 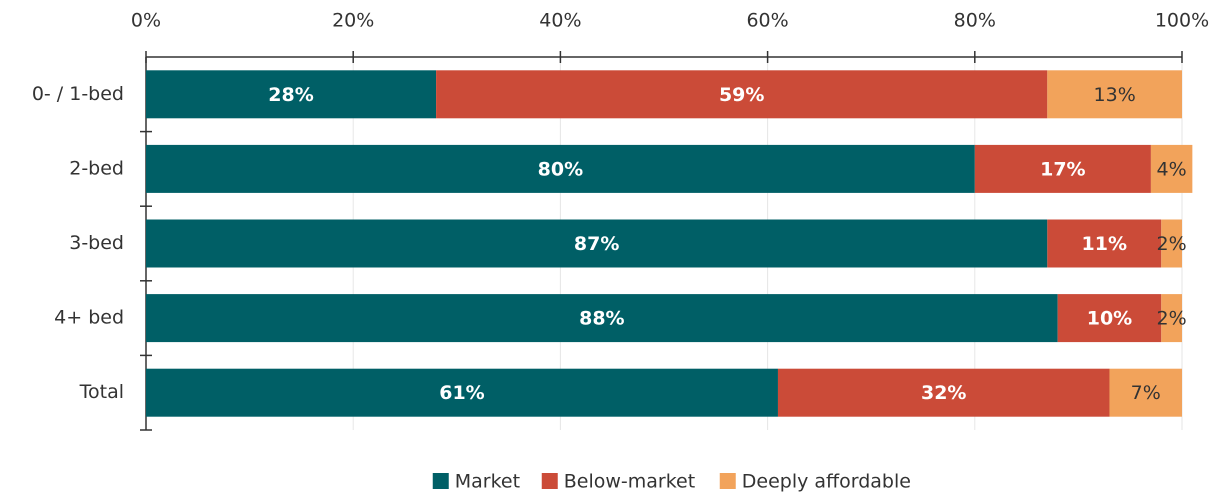 I want to click on data-label: 88%, so click(x=601, y=319).